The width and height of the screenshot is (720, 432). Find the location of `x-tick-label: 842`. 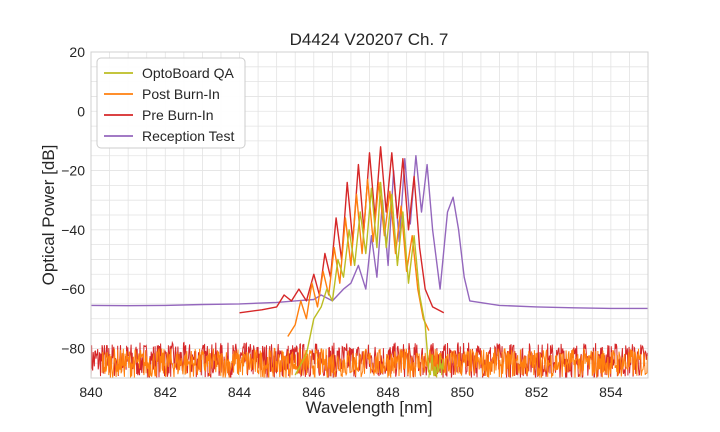

x-tick-label: 842 is located at coordinates (166, 392).